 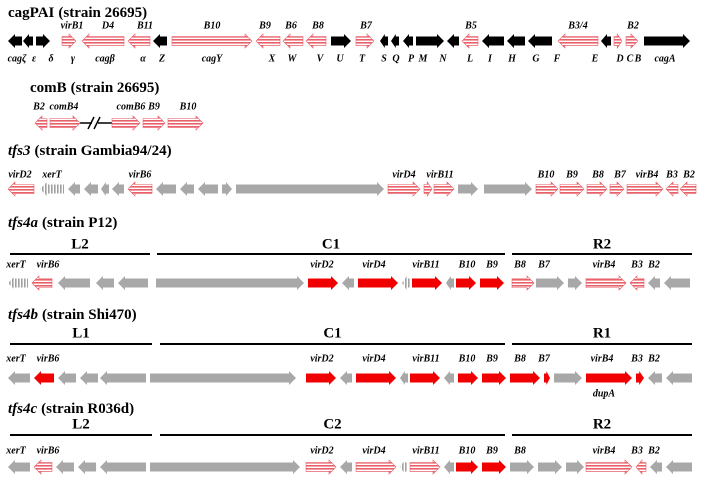 I want to click on gene-label: D4, so click(x=107, y=25).